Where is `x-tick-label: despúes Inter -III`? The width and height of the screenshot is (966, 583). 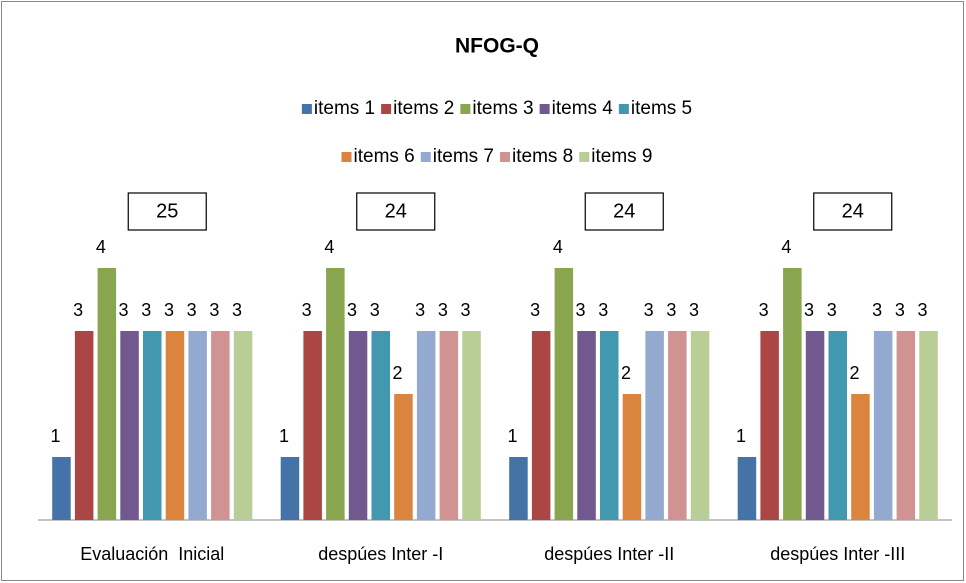 x-tick-label: despúes Inter -III is located at coordinates (837, 554).